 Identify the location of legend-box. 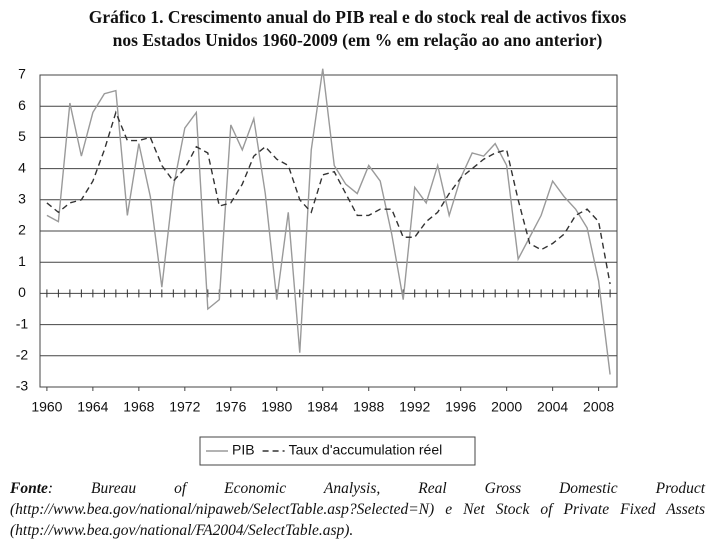
(337, 451).